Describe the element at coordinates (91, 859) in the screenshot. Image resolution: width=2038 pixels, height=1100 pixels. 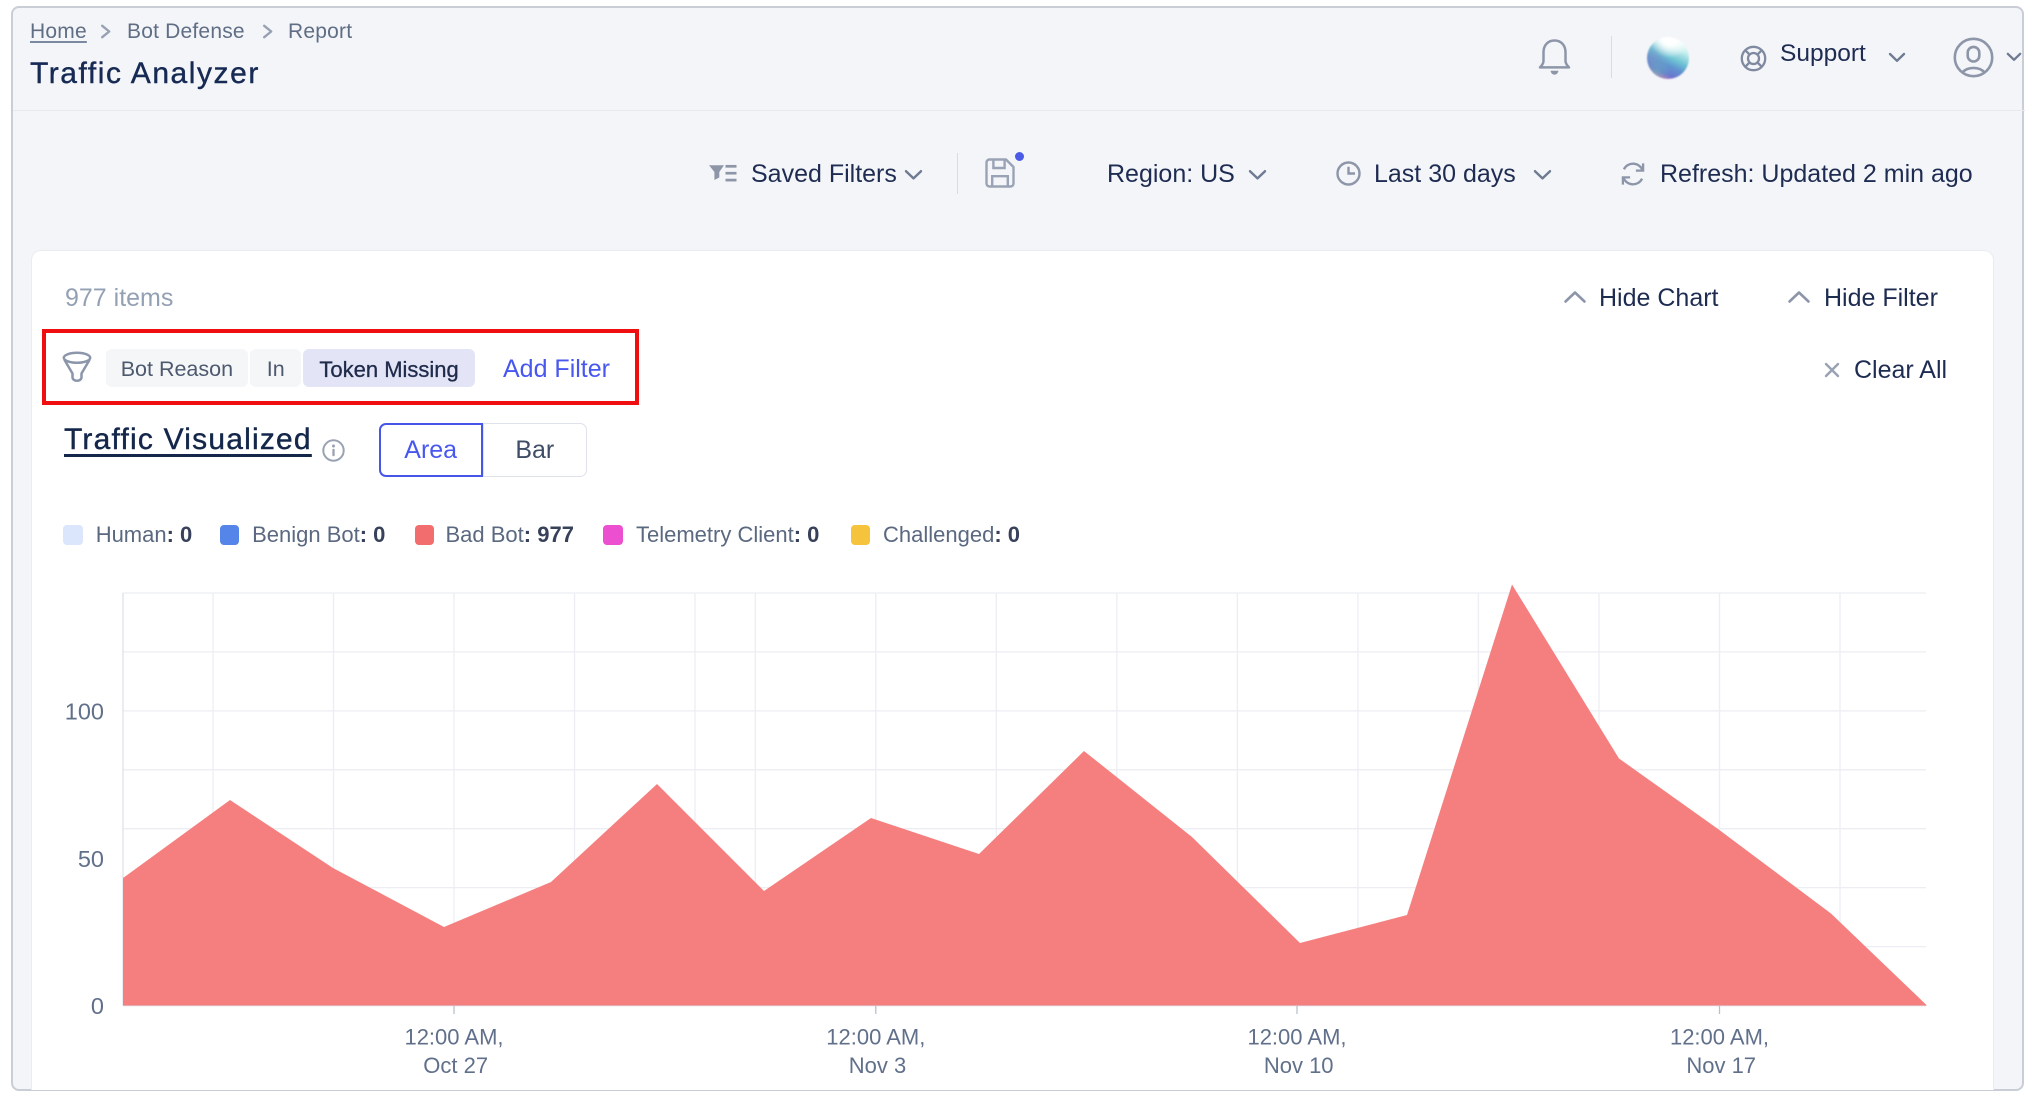
I see `svg-text: 50` at that location.